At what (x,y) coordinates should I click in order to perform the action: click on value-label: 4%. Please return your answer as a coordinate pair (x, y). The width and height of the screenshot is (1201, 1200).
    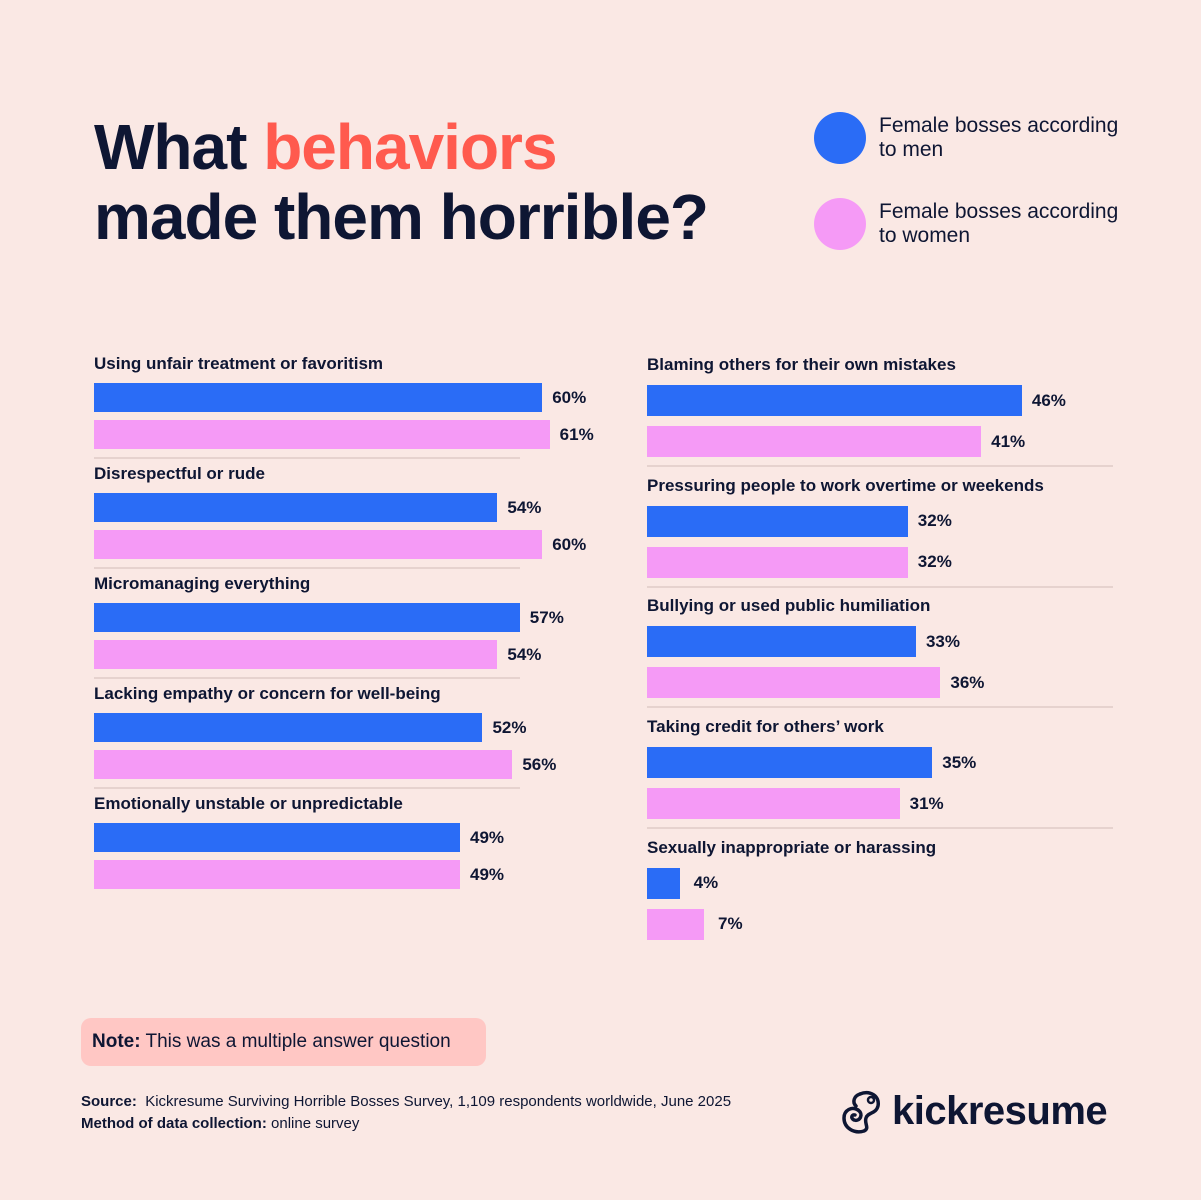
    Looking at the image, I should click on (706, 883).